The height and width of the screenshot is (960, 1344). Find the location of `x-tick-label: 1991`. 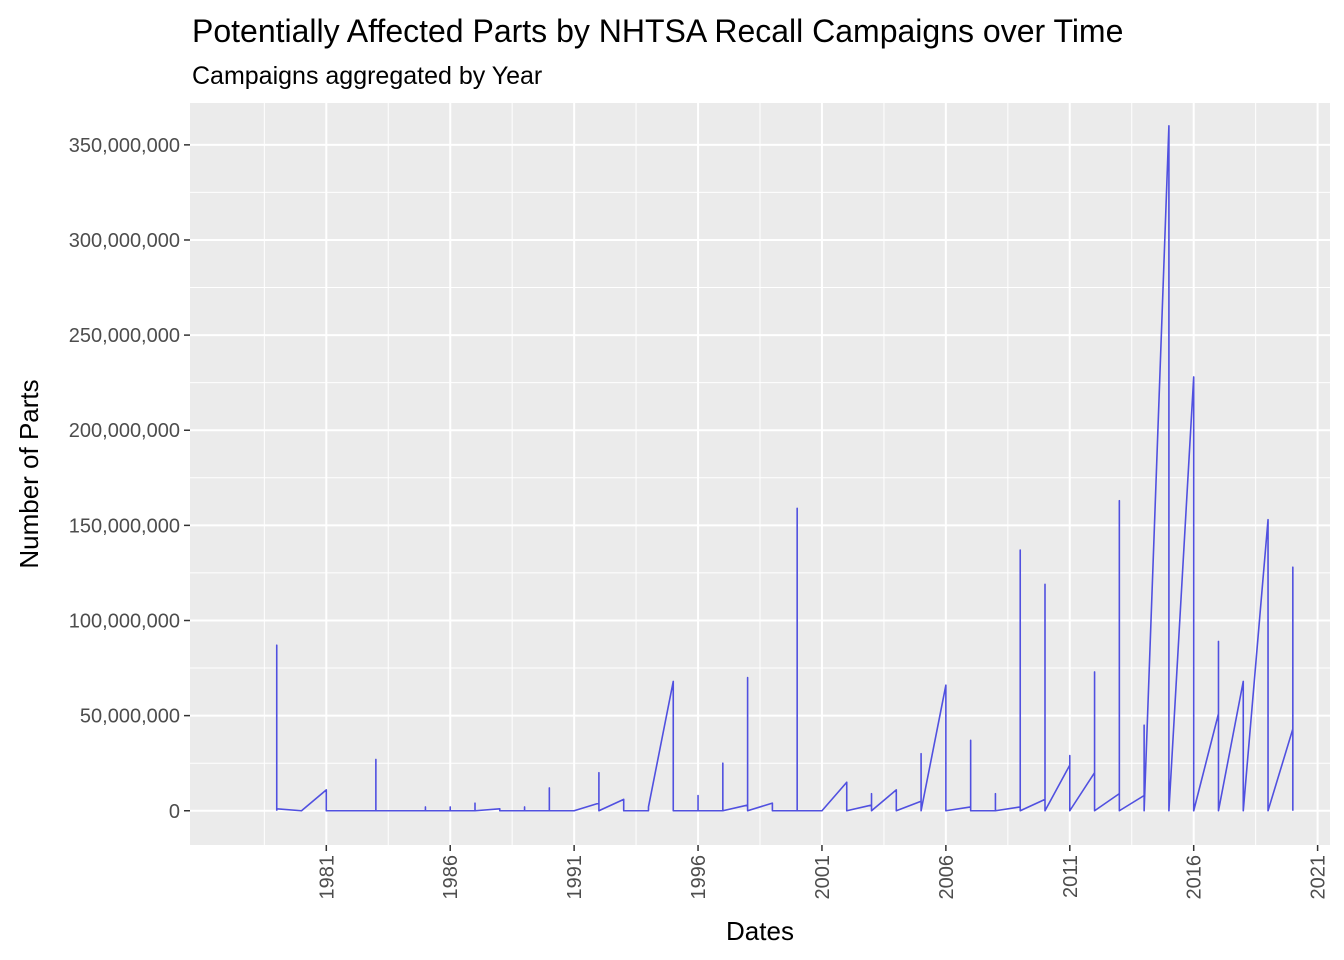

x-tick-label: 1991 is located at coordinates (575, 877).